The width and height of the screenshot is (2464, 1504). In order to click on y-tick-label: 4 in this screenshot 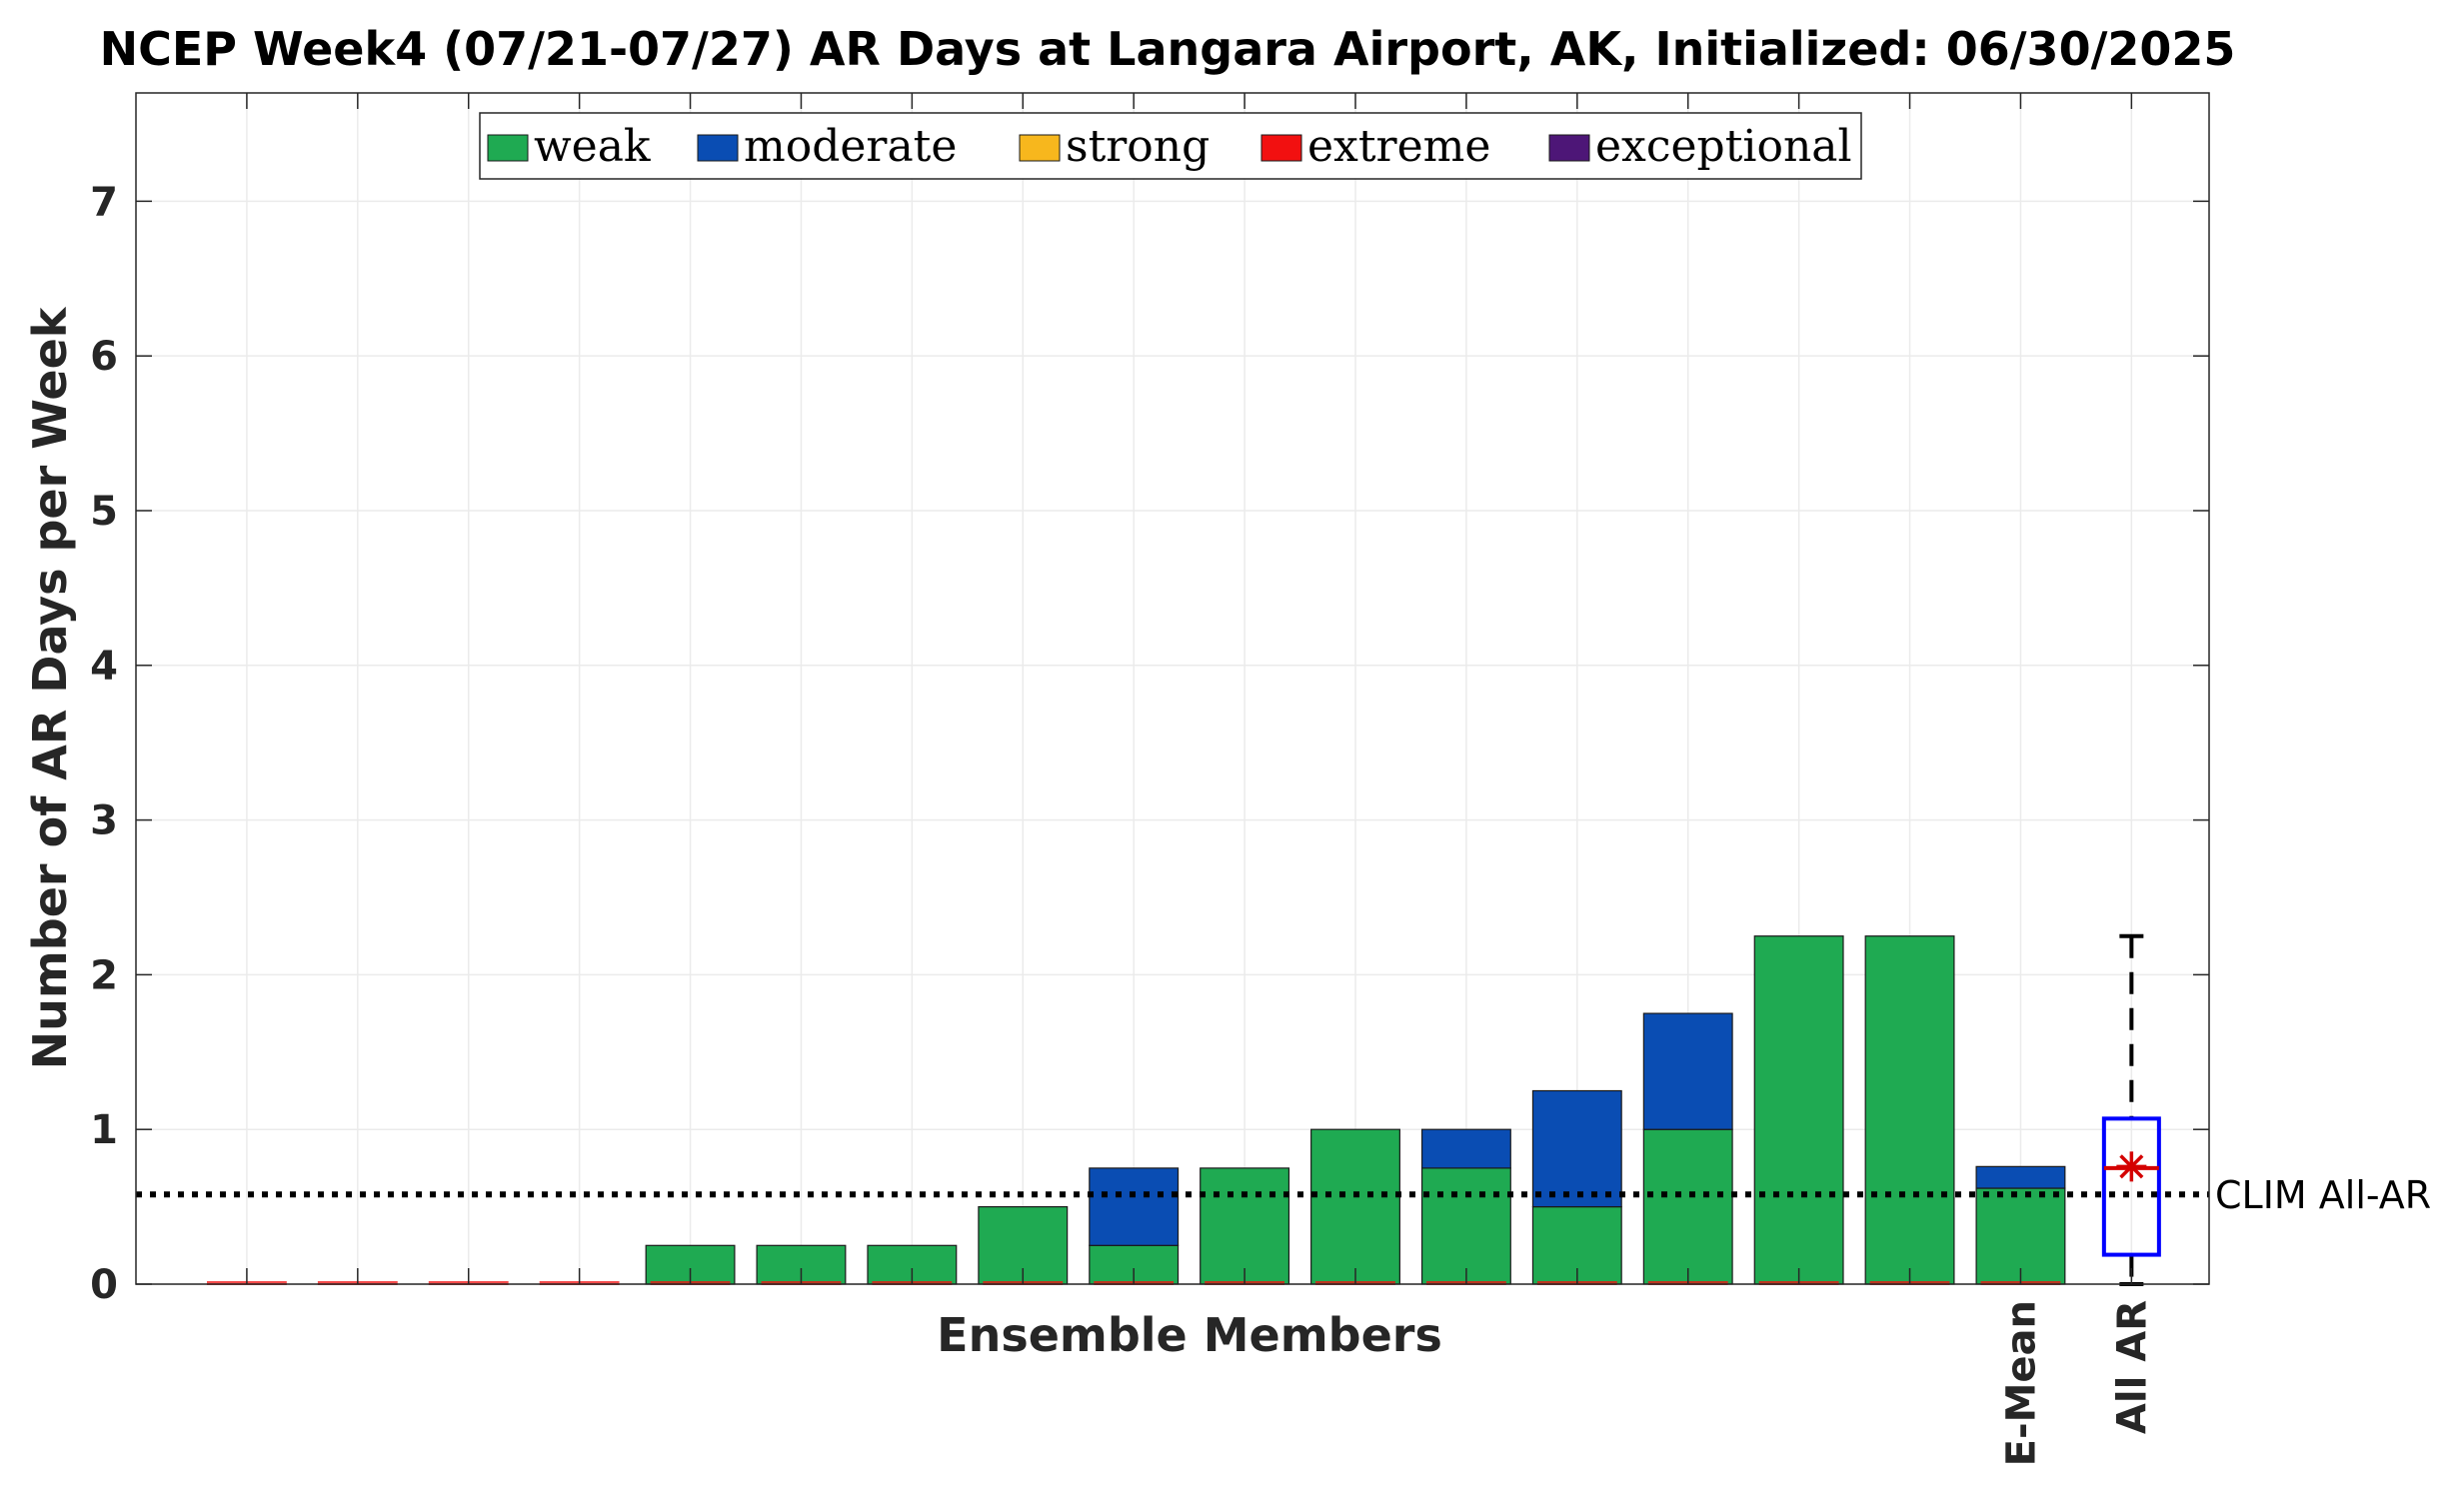, I will do `click(104, 667)`.